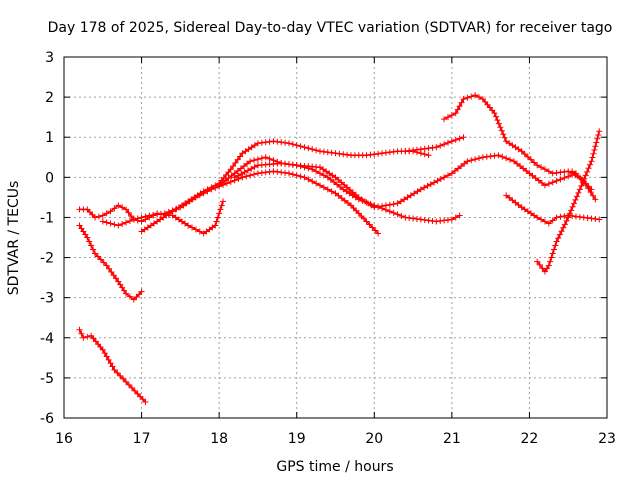  Describe the element at coordinates (219, 439) in the screenshot. I see `x-tick-label: 18` at that location.